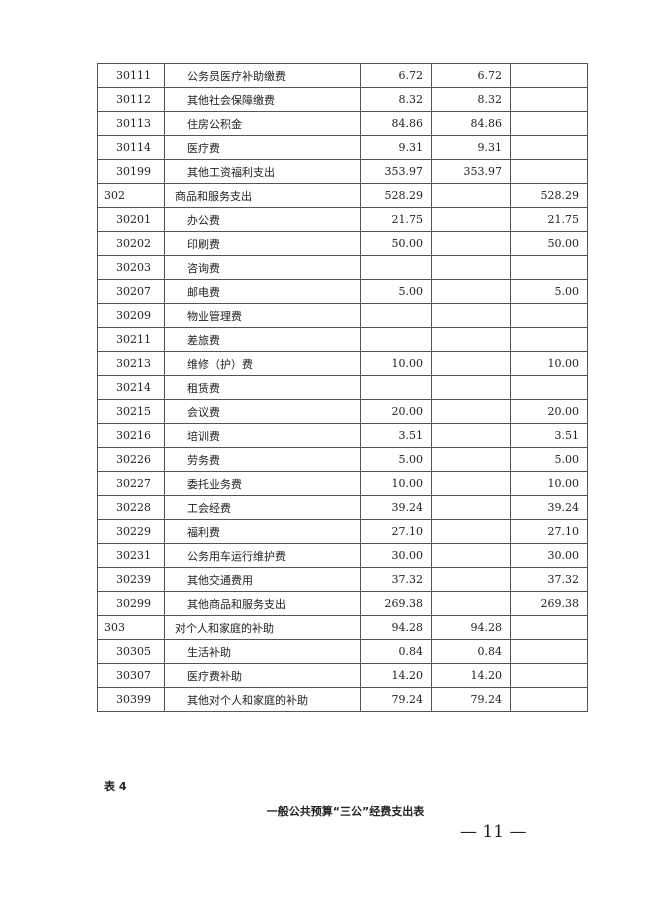 This screenshot has width=649, height=910. What do you see at coordinates (342, 555) in the screenshot?
I see `table-row: 30231 公务用车运行维护费 30.00 30.00` at bounding box center [342, 555].